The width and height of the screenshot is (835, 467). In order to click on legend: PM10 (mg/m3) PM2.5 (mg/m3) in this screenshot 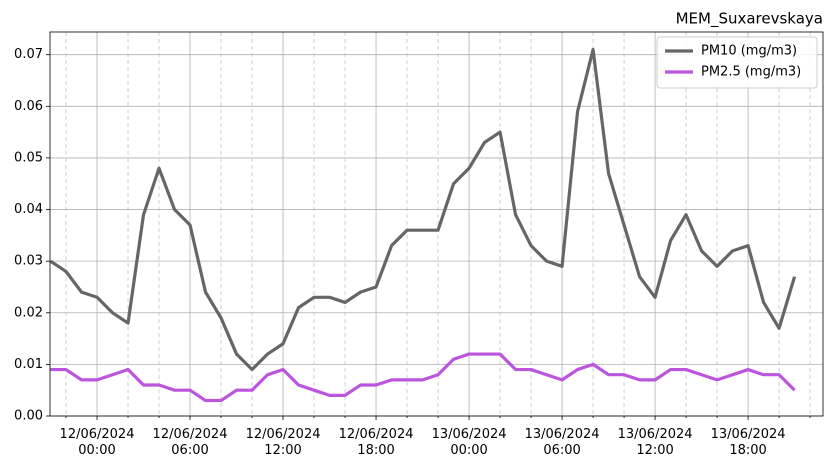, I will do `click(737, 62)`.